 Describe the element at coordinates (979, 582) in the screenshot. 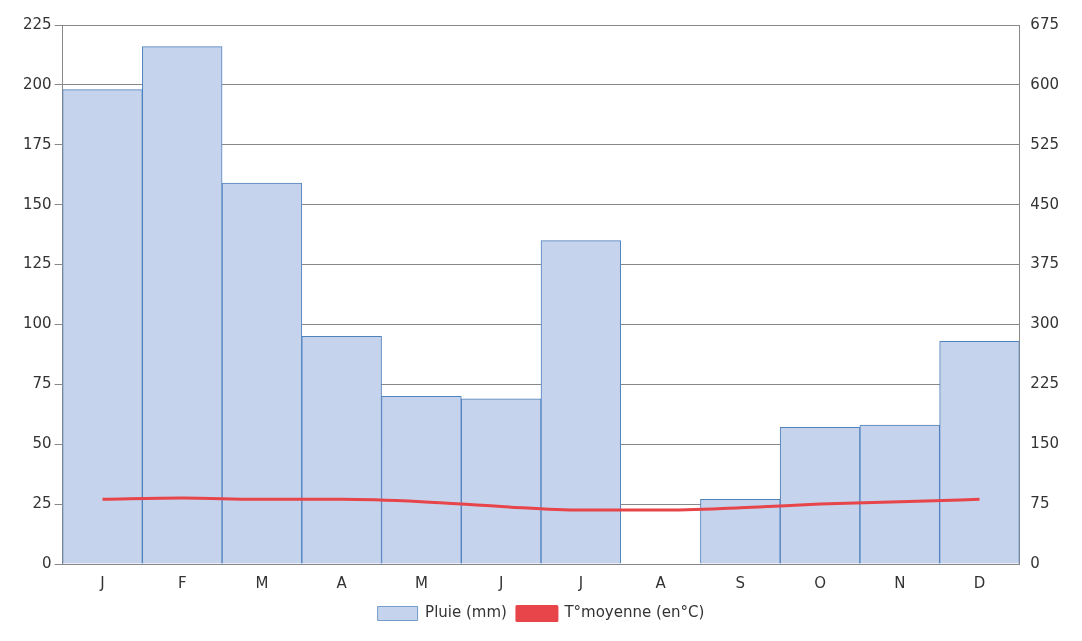

I see `x-tick-label: D` at that location.